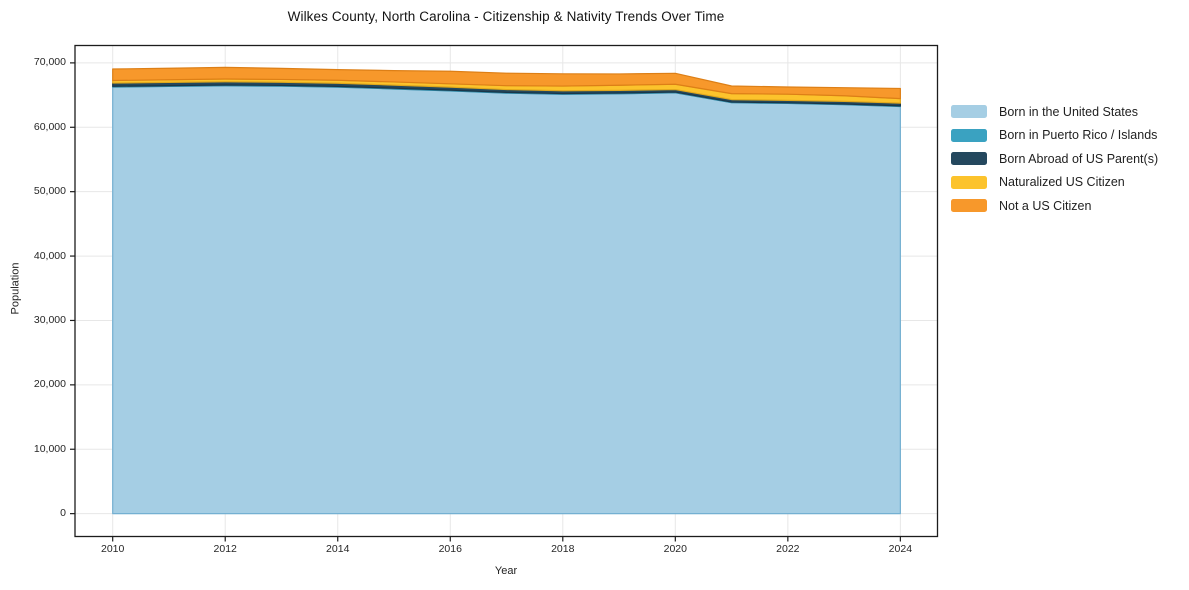 This screenshot has height=590, width=1189. I want to click on y-tick-label: 20,000, so click(49, 384).